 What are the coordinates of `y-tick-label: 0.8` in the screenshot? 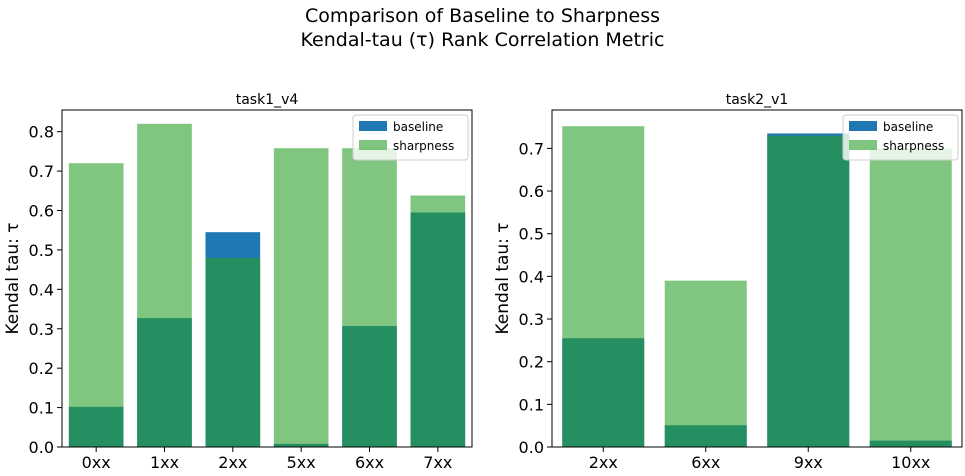 It's located at (41, 132).